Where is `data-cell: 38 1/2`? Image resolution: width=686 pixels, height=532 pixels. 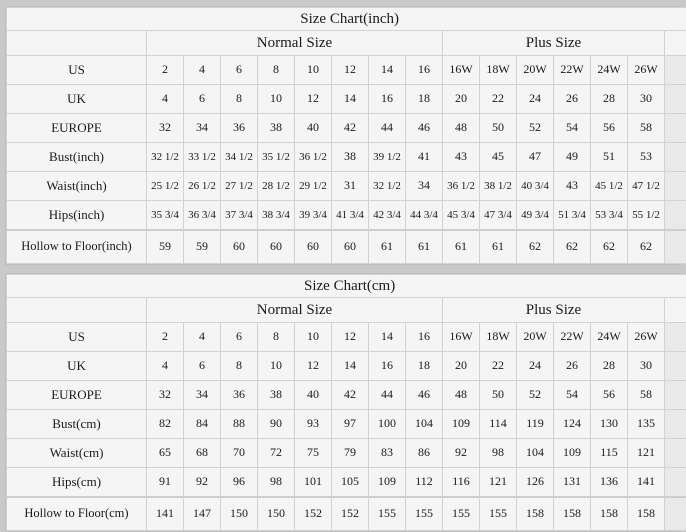
data-cell: 38 1/2 is located at coordinates (498, 186).